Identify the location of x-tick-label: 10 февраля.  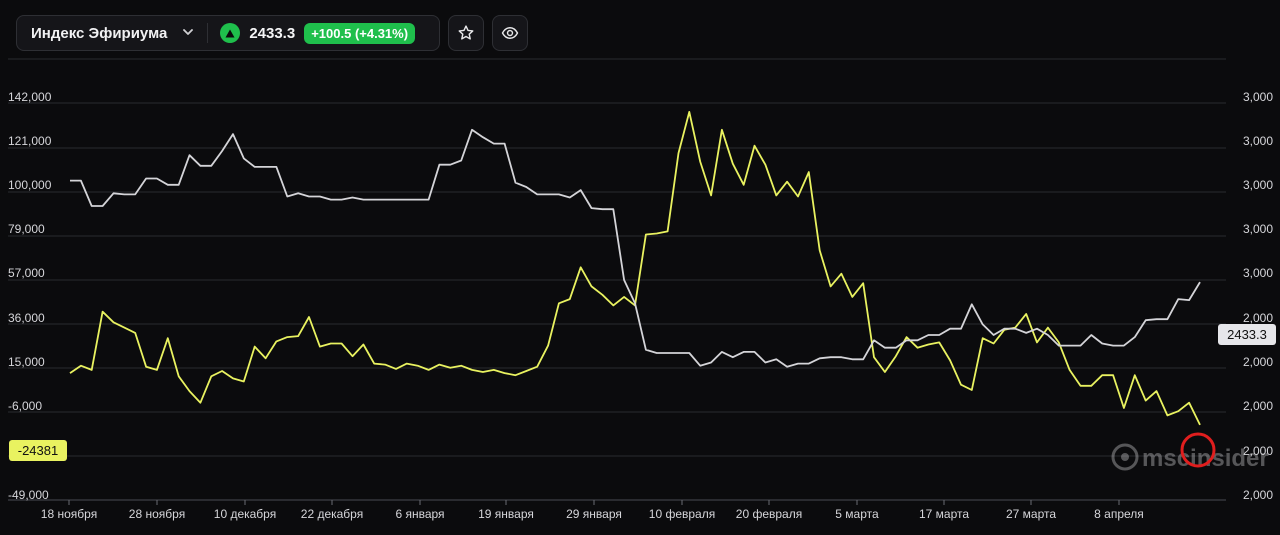
(682, 514).